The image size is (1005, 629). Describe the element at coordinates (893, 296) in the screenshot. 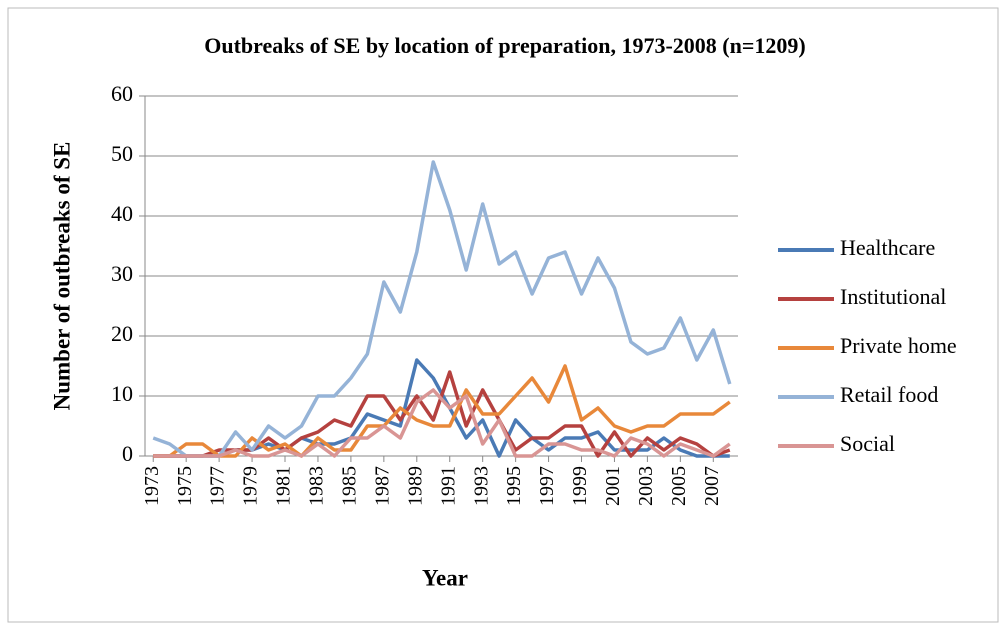

I see `legend-label: Institutional` at that location.